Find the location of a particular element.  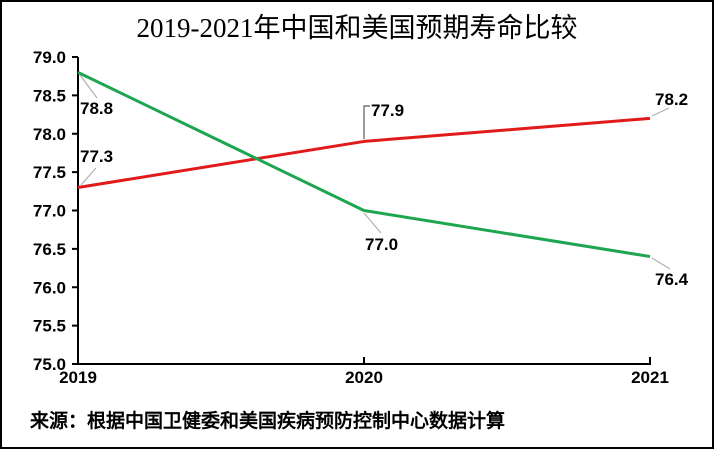

y-tick-label: 78.0 is located at coordinates (49, 134).